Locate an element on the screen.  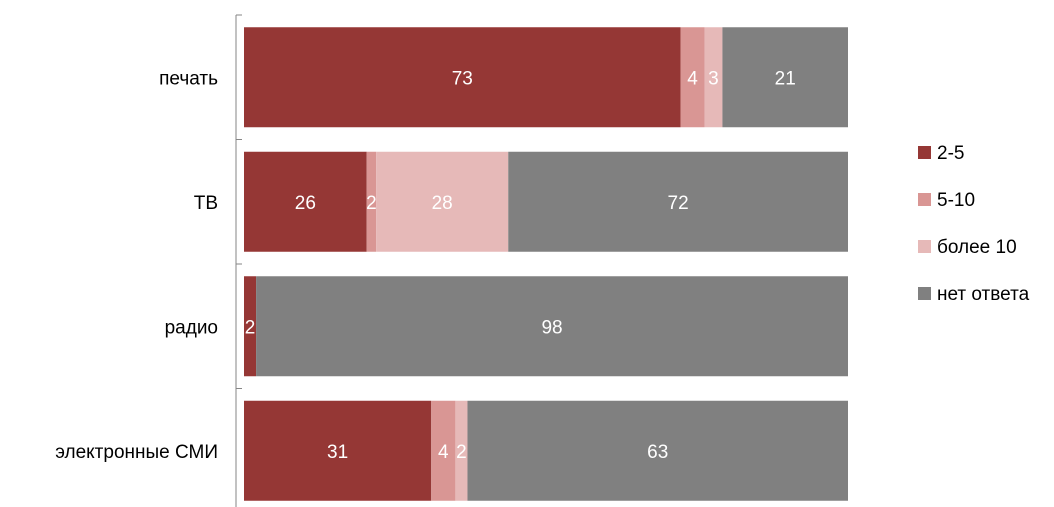
legend-label: 5-10 is located at coordinates (956, 200).